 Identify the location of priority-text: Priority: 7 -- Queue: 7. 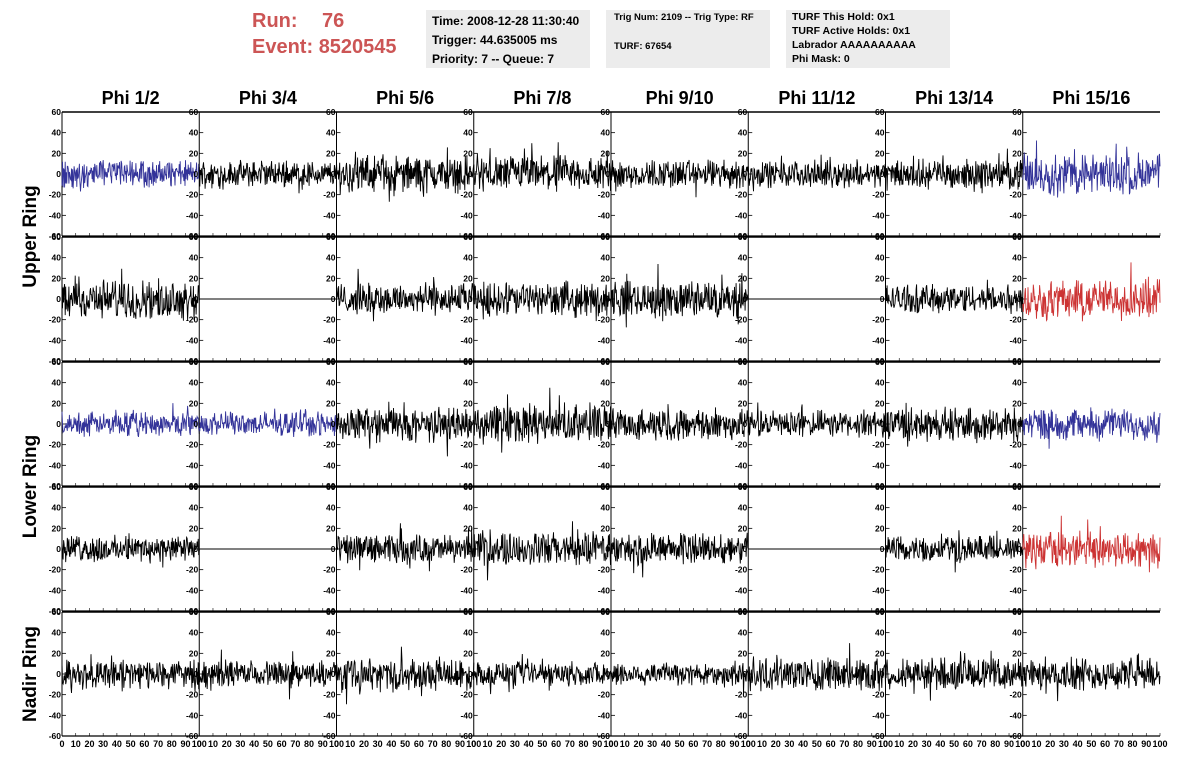
(493, 59).